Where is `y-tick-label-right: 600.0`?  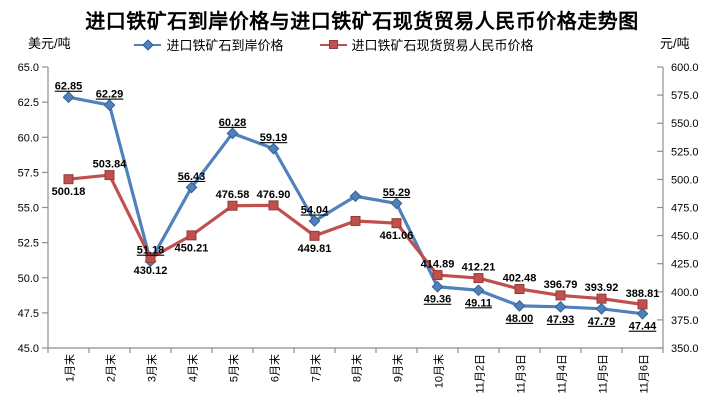 y-tick-label-right: 600.0 is located at coordinates (685, 68).